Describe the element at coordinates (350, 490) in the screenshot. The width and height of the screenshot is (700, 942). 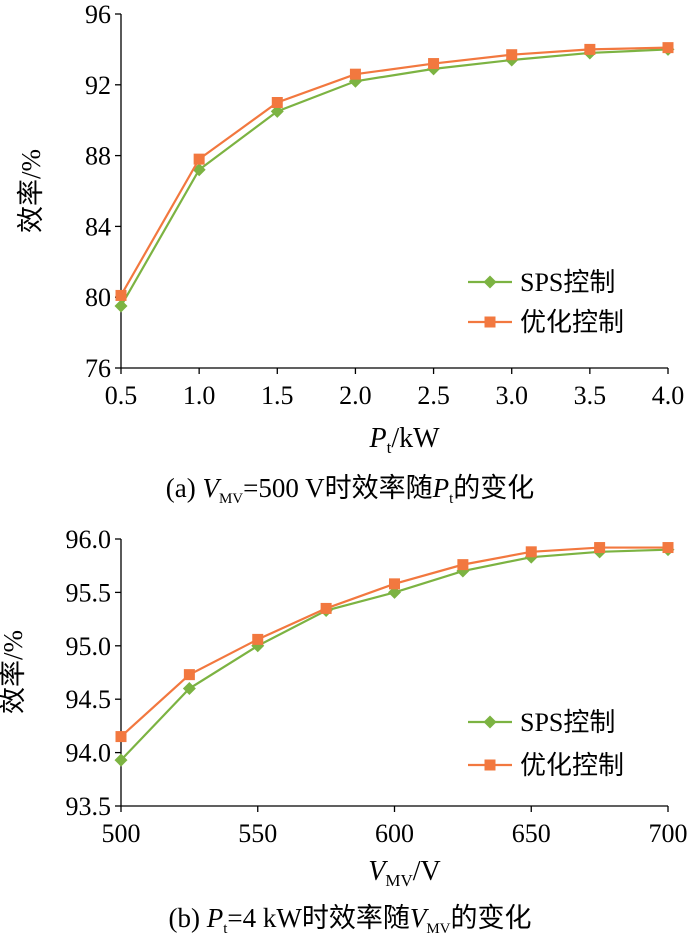
I see `chart-caption: (a) VMV=500 V时效率随Pt的变化` at that location.